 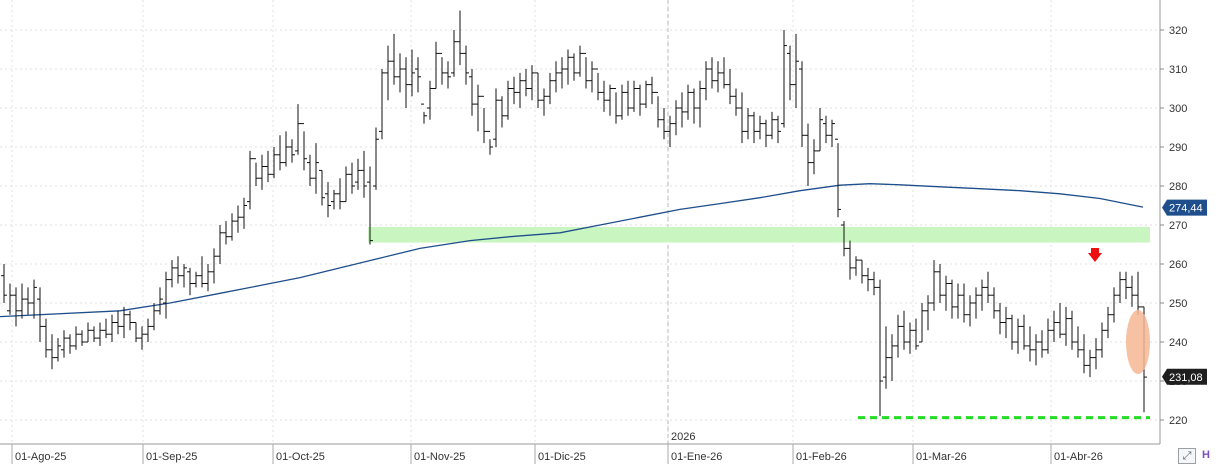 I want to click on last-price-badge, so click(x=1184, y=376).